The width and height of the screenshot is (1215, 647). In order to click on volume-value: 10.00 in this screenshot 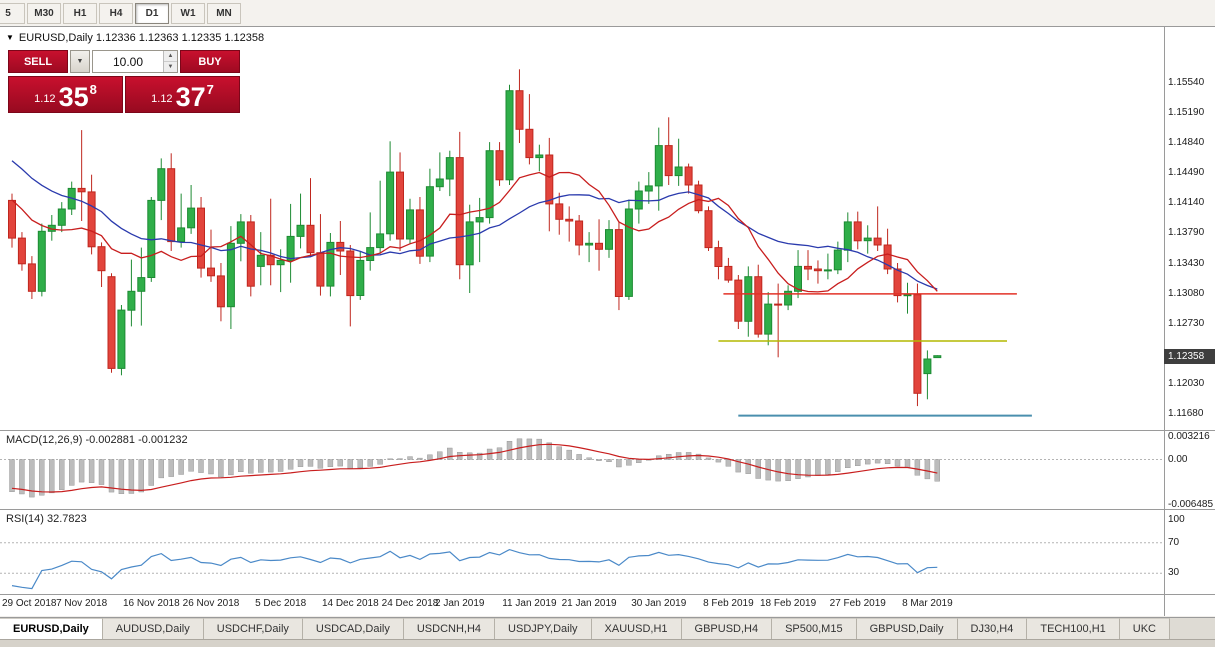, I will do `click(128, 61)`.